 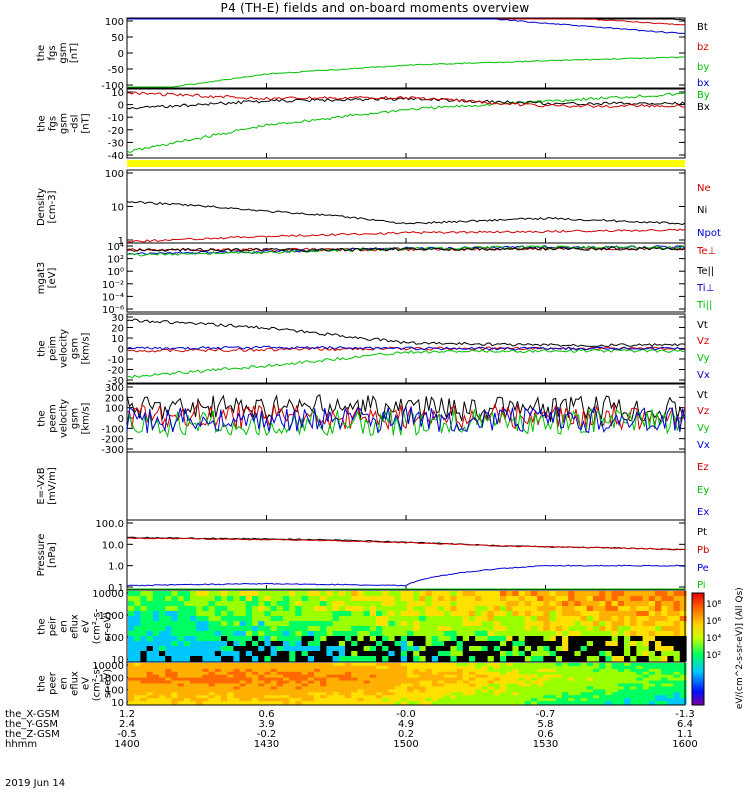 I want to click on y-tick-label: 100, so click(x=114, y=691).